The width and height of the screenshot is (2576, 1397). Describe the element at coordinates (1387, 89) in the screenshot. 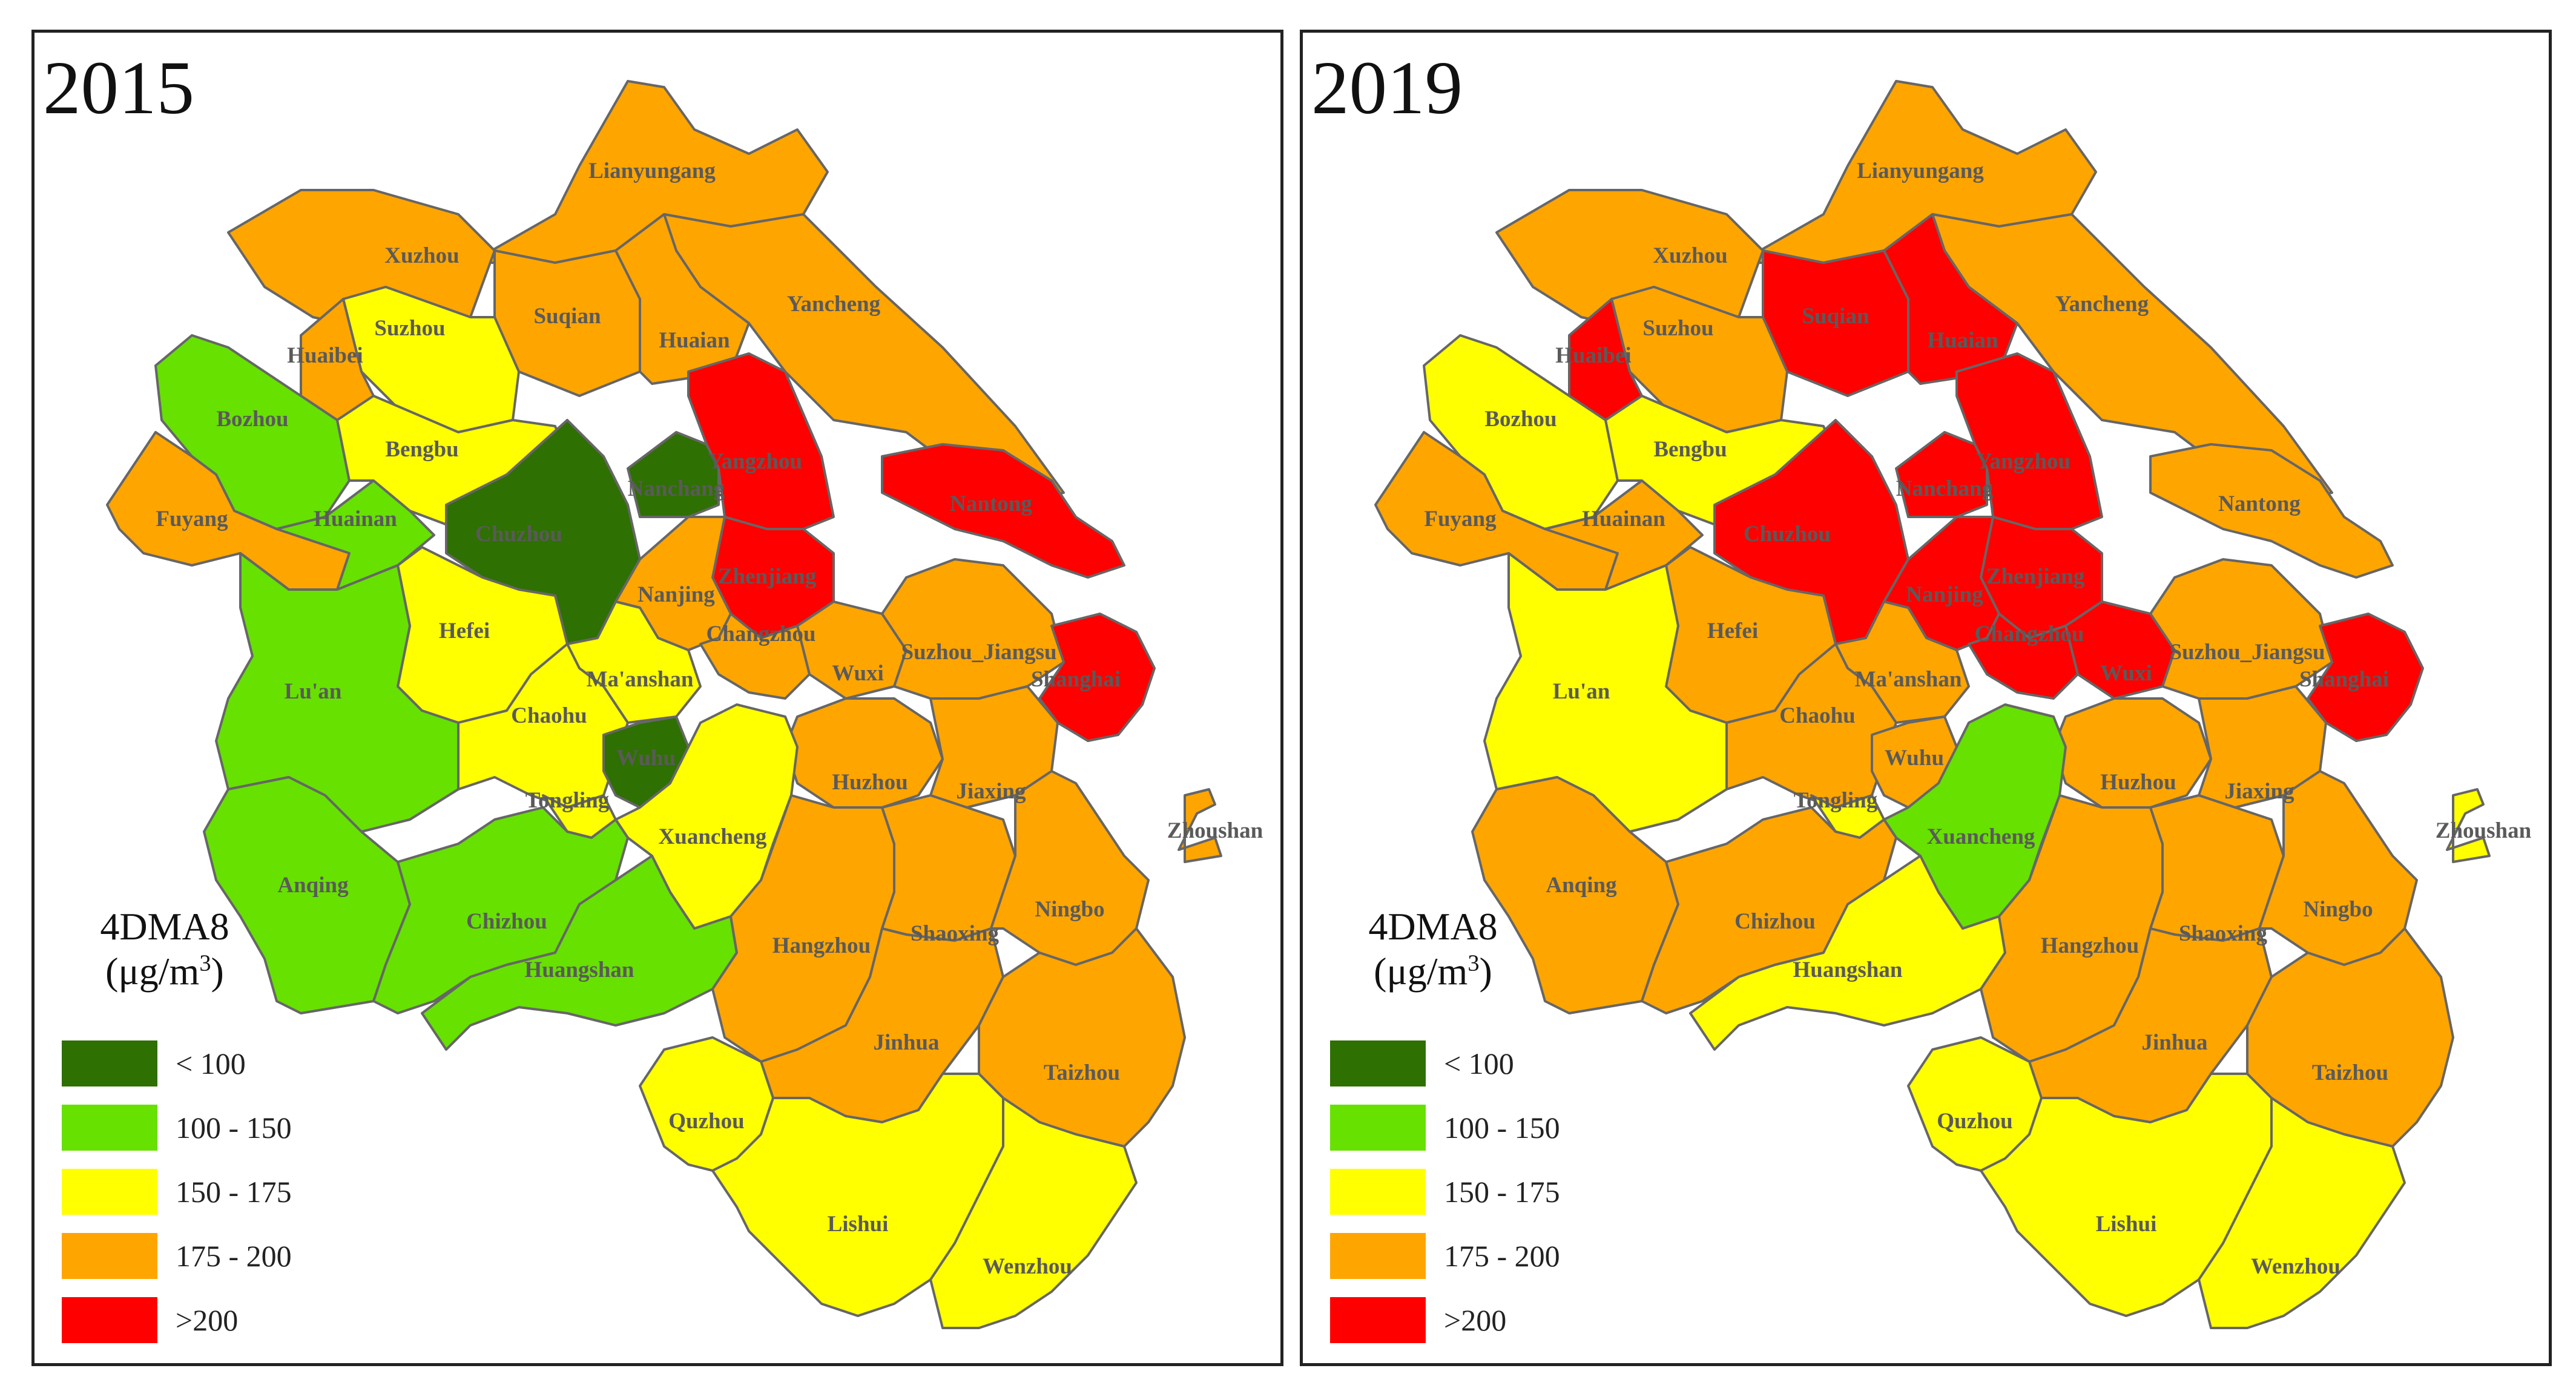

I see `year-label: 2019` at that location.